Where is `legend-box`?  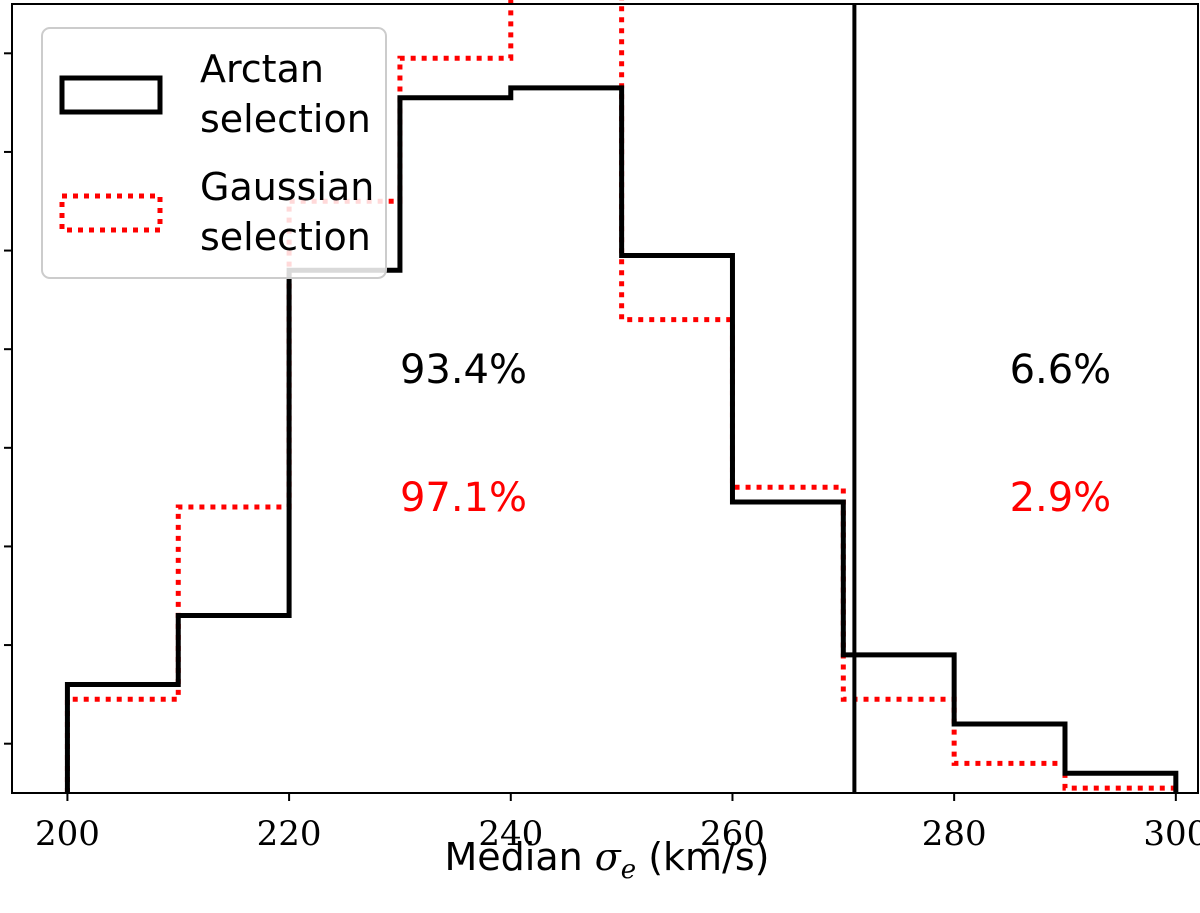 legend-box is located at coordinates (214, 153).